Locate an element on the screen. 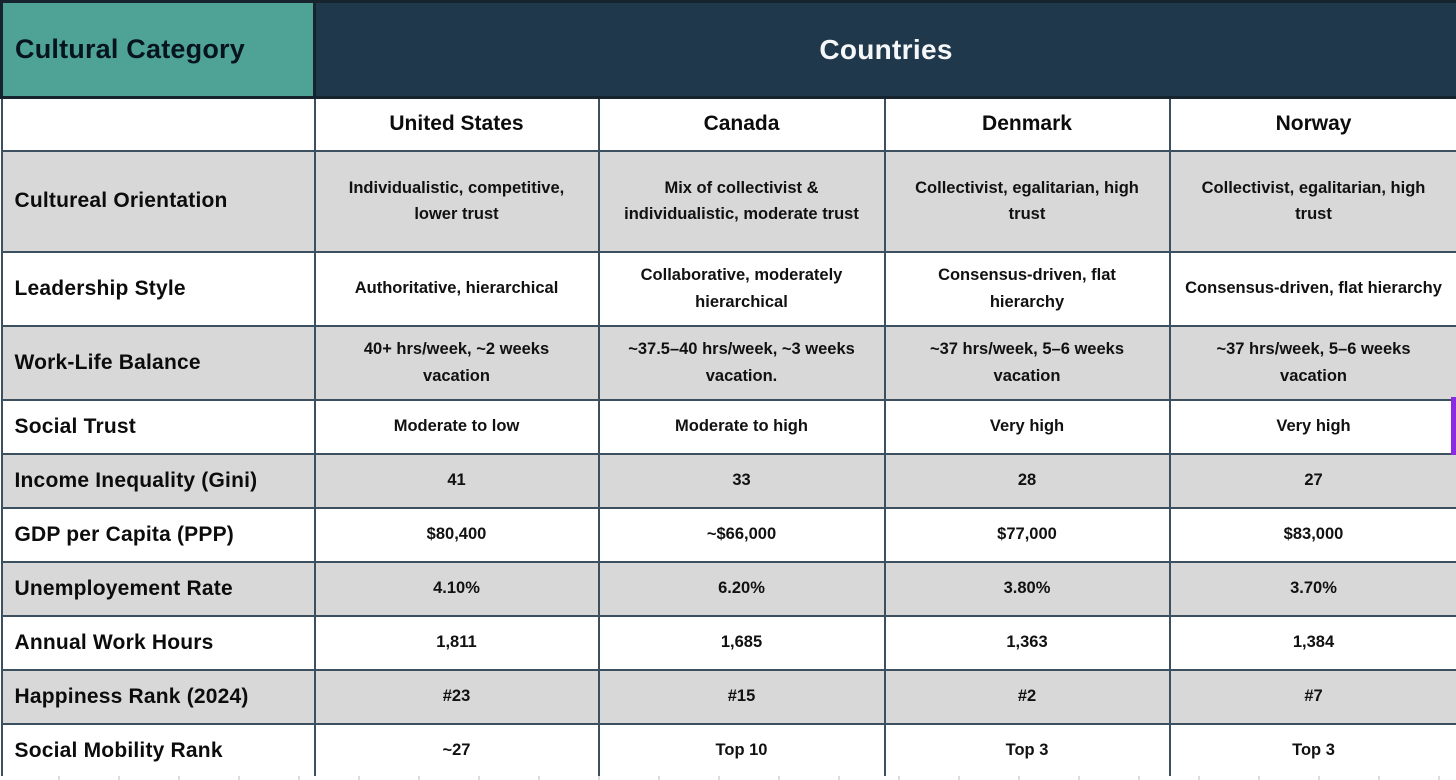 The width and height of the screenshot is (1456, 780). cell-norway: $83,000 is located at coordinates (1312, 534).